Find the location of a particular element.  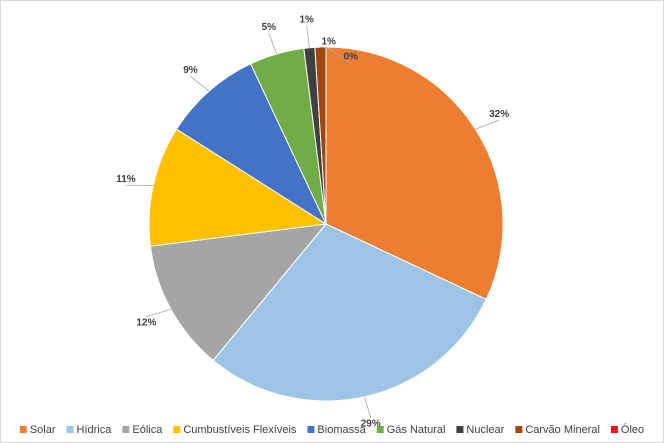

value-label: 5% is located at coordinates (269, 27).